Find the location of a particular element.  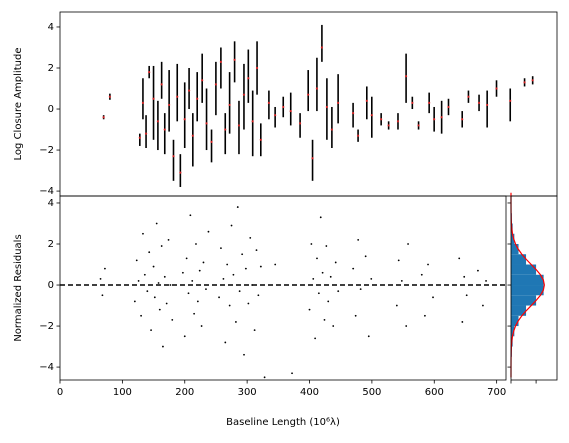

x-tick-label: 300 is located at coordinates (247, 392).